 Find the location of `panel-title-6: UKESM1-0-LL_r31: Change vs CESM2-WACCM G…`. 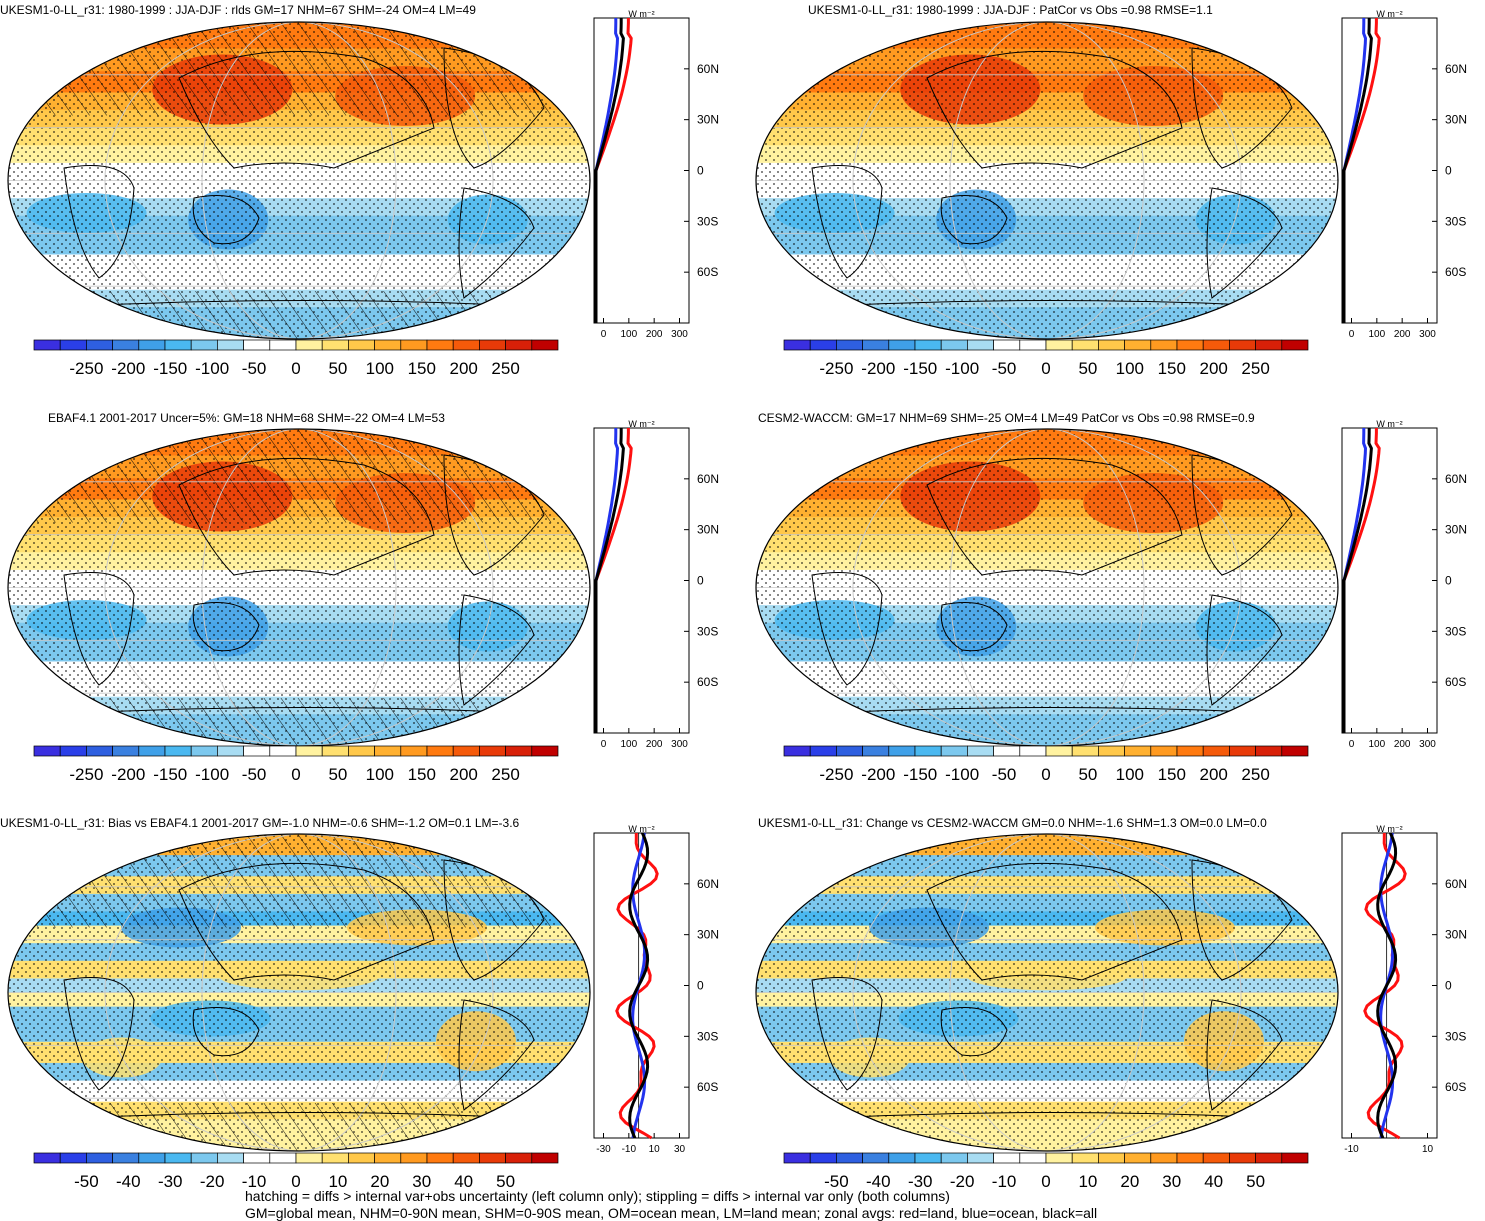

panel-title-6: UKESM1-0-LL_r31: Change vs CESM2-WACCM G… is located at coordinates (1012, 823).